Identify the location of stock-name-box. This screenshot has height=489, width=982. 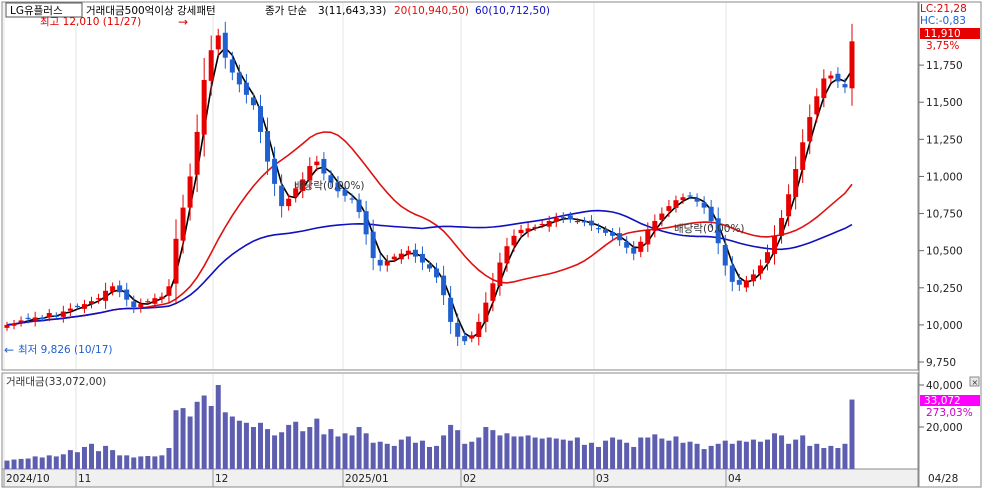
(44, 10).